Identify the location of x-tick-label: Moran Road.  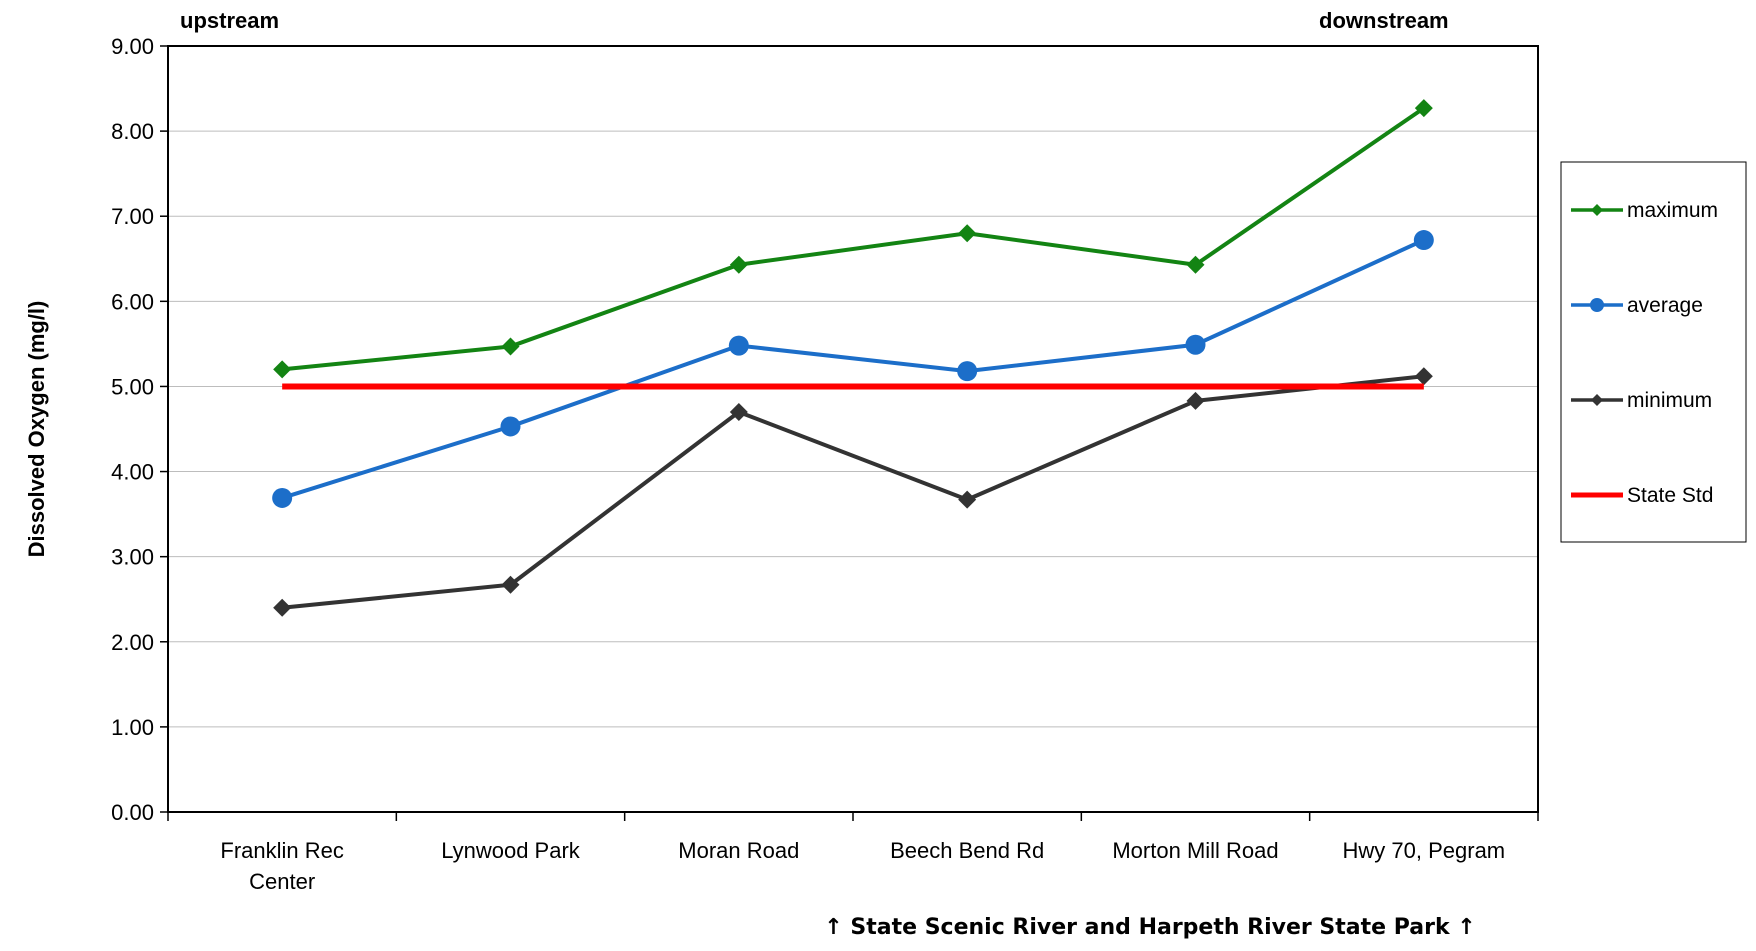
(738, 850).